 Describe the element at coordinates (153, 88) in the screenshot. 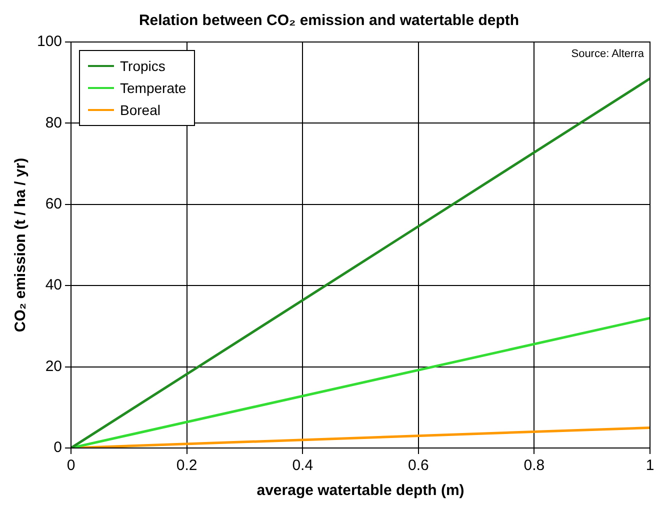

I see `legend-label: Temperate` at that location.